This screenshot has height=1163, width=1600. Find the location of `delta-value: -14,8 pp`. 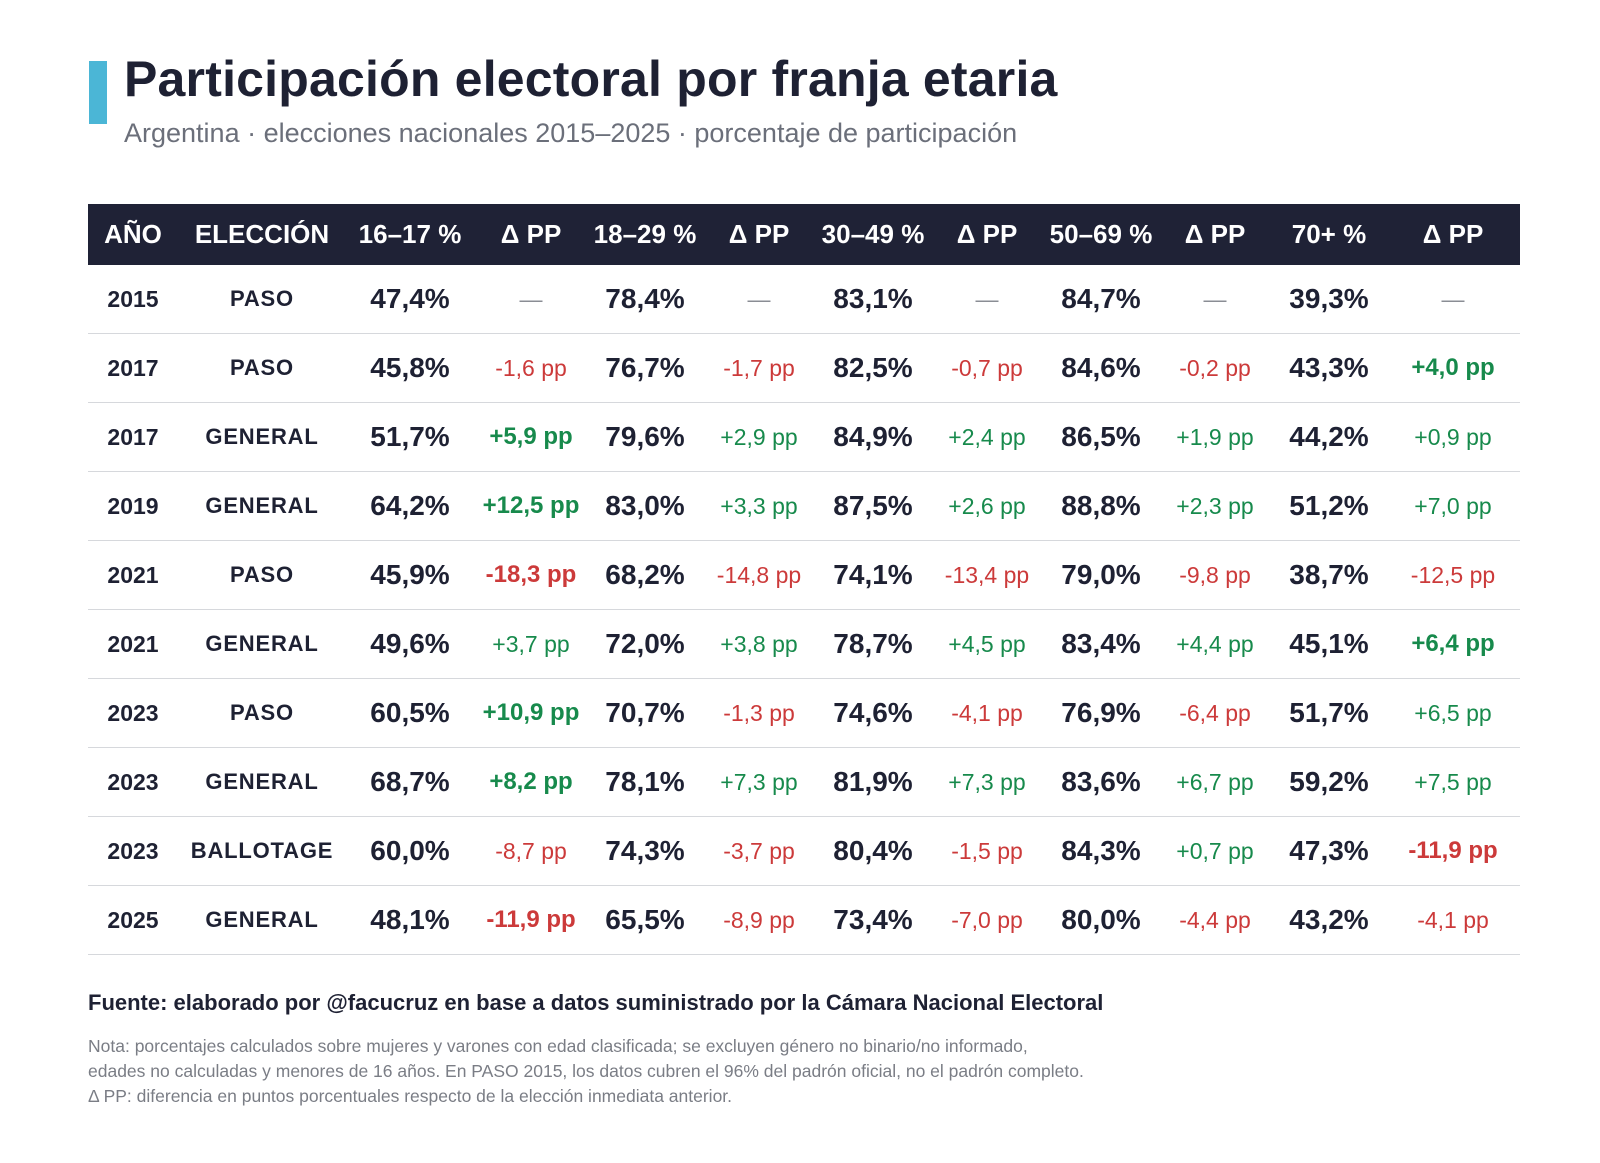

delta-value: -14,8 pp is located at coordinates (759, 575).